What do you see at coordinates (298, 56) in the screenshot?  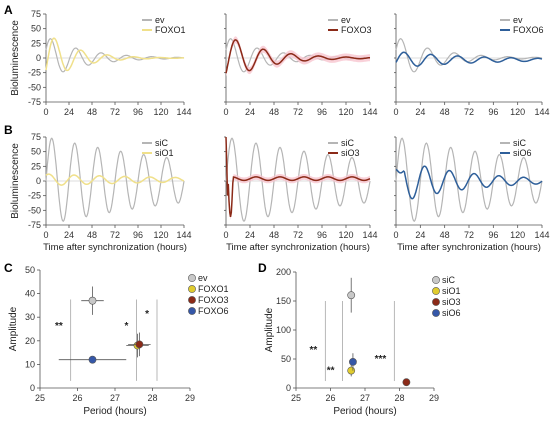 I see `error-band-foxo3` at bounding box center [298, 56].